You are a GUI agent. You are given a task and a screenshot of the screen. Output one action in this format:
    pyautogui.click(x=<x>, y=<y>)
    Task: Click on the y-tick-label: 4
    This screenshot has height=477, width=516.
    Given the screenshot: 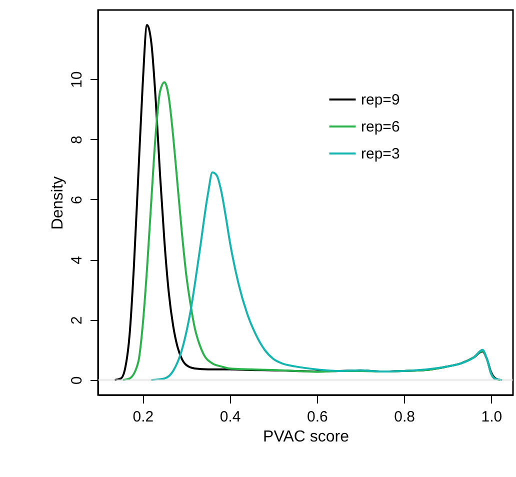 What is the action you would take?
    pyautogui.click(x=77, y=260)
    